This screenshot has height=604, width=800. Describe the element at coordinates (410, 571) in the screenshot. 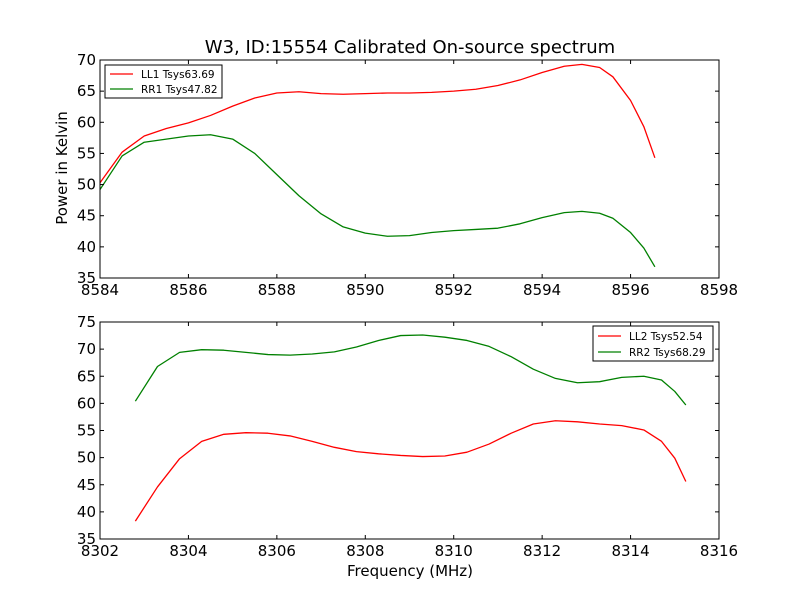

I see `bottom-x-axis-label: Frequency (MHz)` at that location.